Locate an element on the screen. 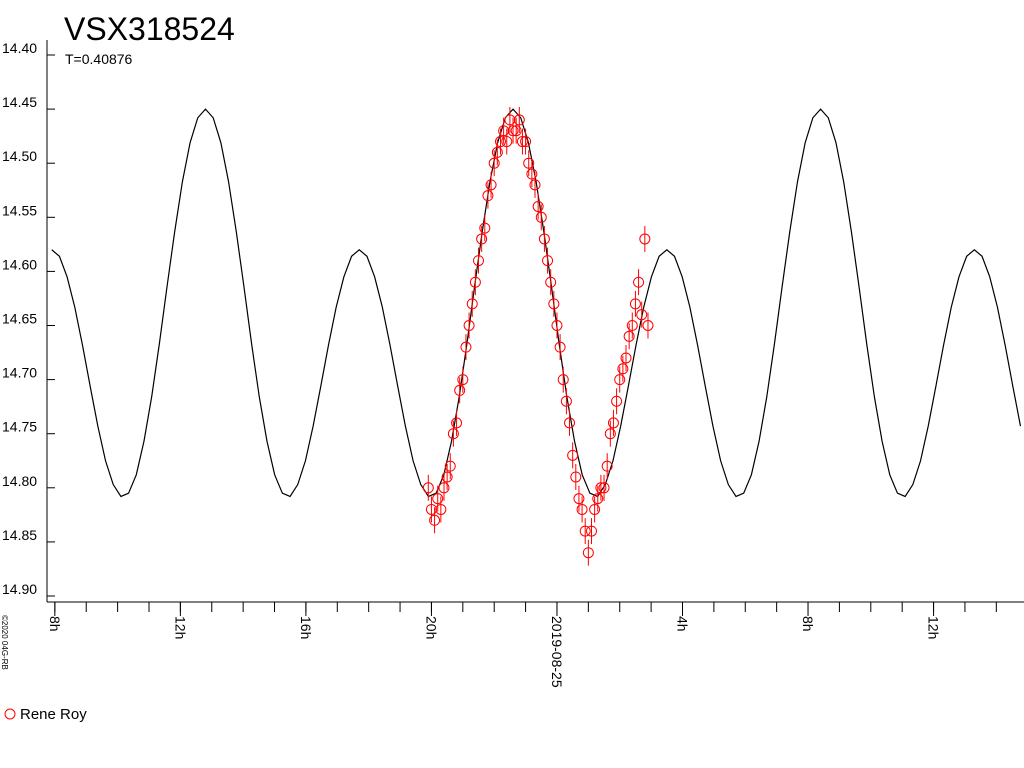  x-tick-label: 4h is located at coordinates (682, 624).